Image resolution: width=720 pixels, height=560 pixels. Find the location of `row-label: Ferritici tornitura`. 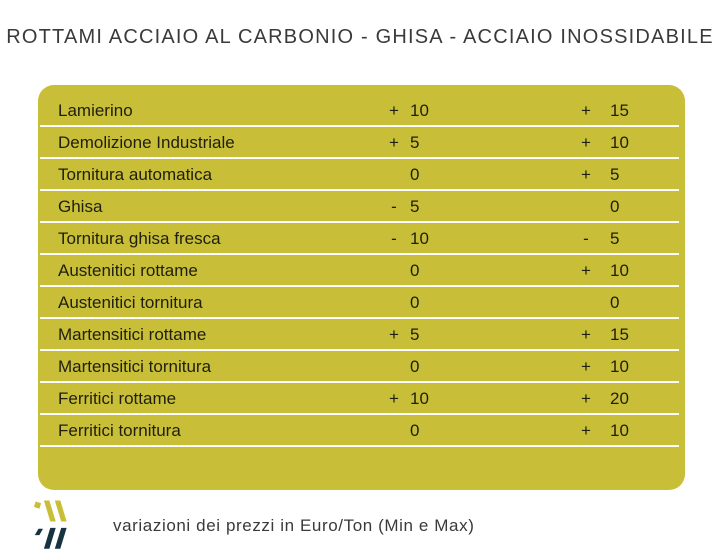

row-label: Ferritici tornitura is located at coordinates (119, 430).